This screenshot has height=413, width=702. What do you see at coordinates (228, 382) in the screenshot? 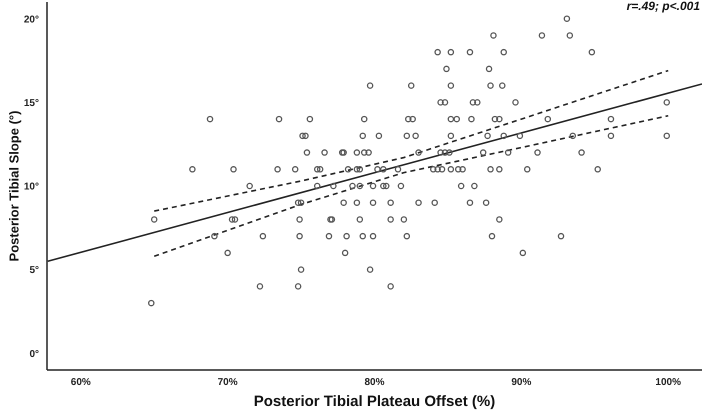
I see `x-tick-label: 70%` at bounding box center [228, 382].